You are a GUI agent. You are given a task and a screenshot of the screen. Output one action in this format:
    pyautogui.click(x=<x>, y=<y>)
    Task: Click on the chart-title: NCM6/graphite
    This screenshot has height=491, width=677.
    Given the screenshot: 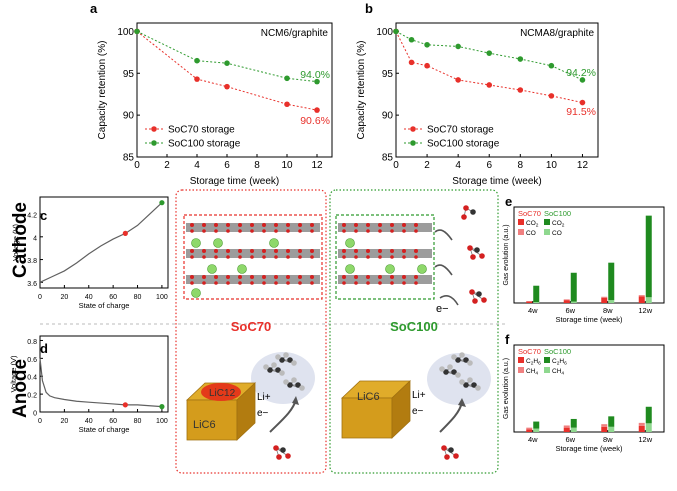 What is the action you would take?
    pyautogui.click(x=295, y=33)
    